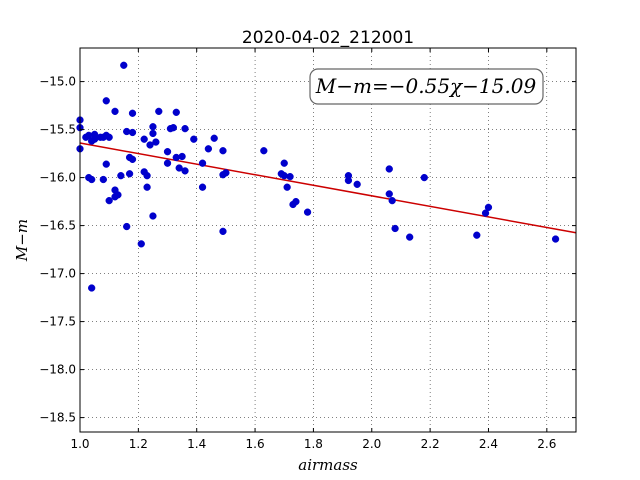 The width and height of the screenshot is (640, 480). Describe the element at coordinates (313, 444) in the screenshot. I see `x-tick-label: 1.8` at that location.